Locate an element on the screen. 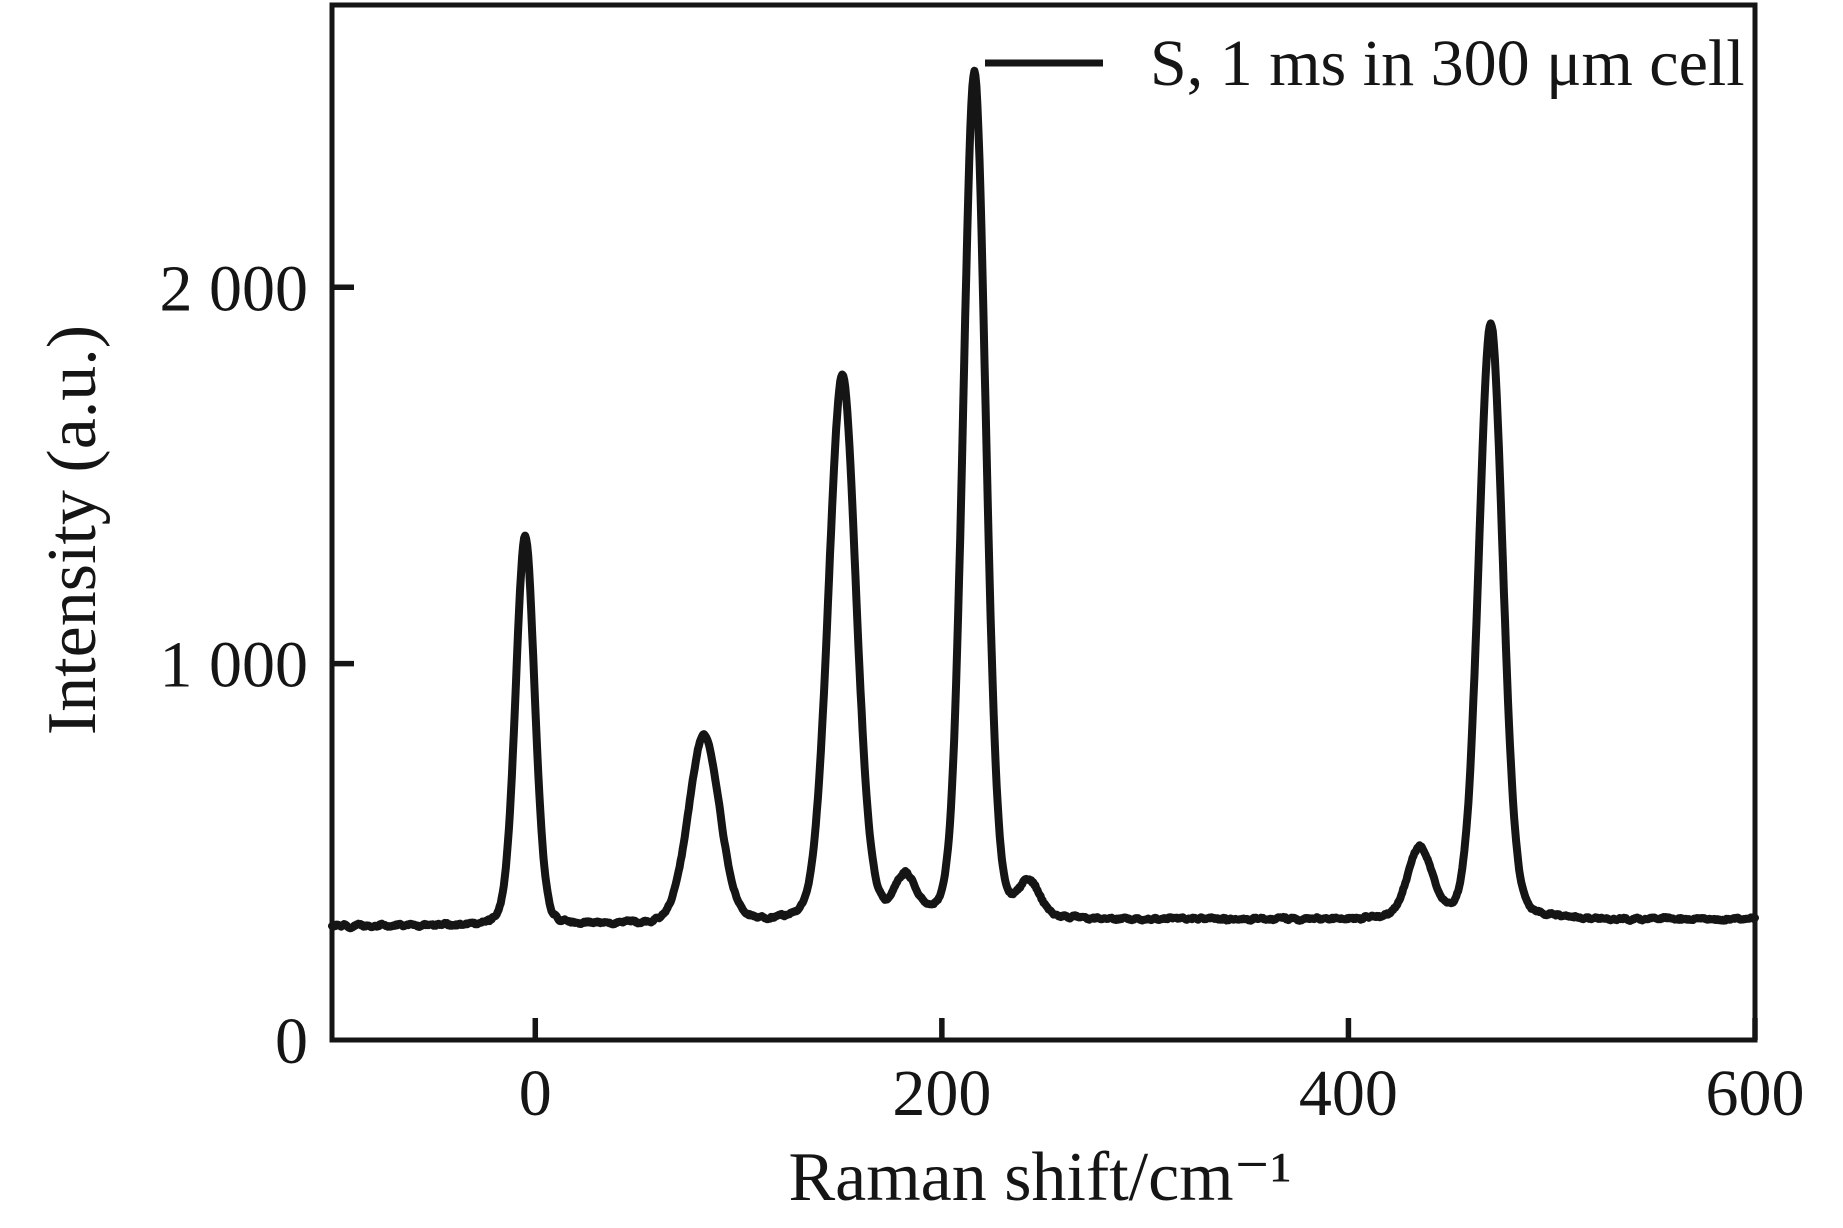 The width and height of the screenshot is (1843, 1228). y-tick-label: 1 000 is located at coordinates (234, 665).